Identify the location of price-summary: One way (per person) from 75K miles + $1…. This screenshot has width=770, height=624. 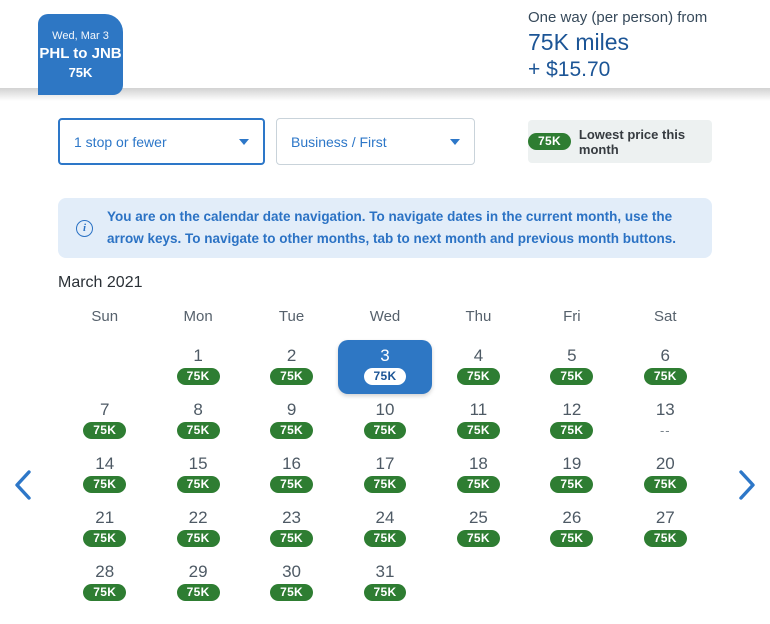
(617, 45).